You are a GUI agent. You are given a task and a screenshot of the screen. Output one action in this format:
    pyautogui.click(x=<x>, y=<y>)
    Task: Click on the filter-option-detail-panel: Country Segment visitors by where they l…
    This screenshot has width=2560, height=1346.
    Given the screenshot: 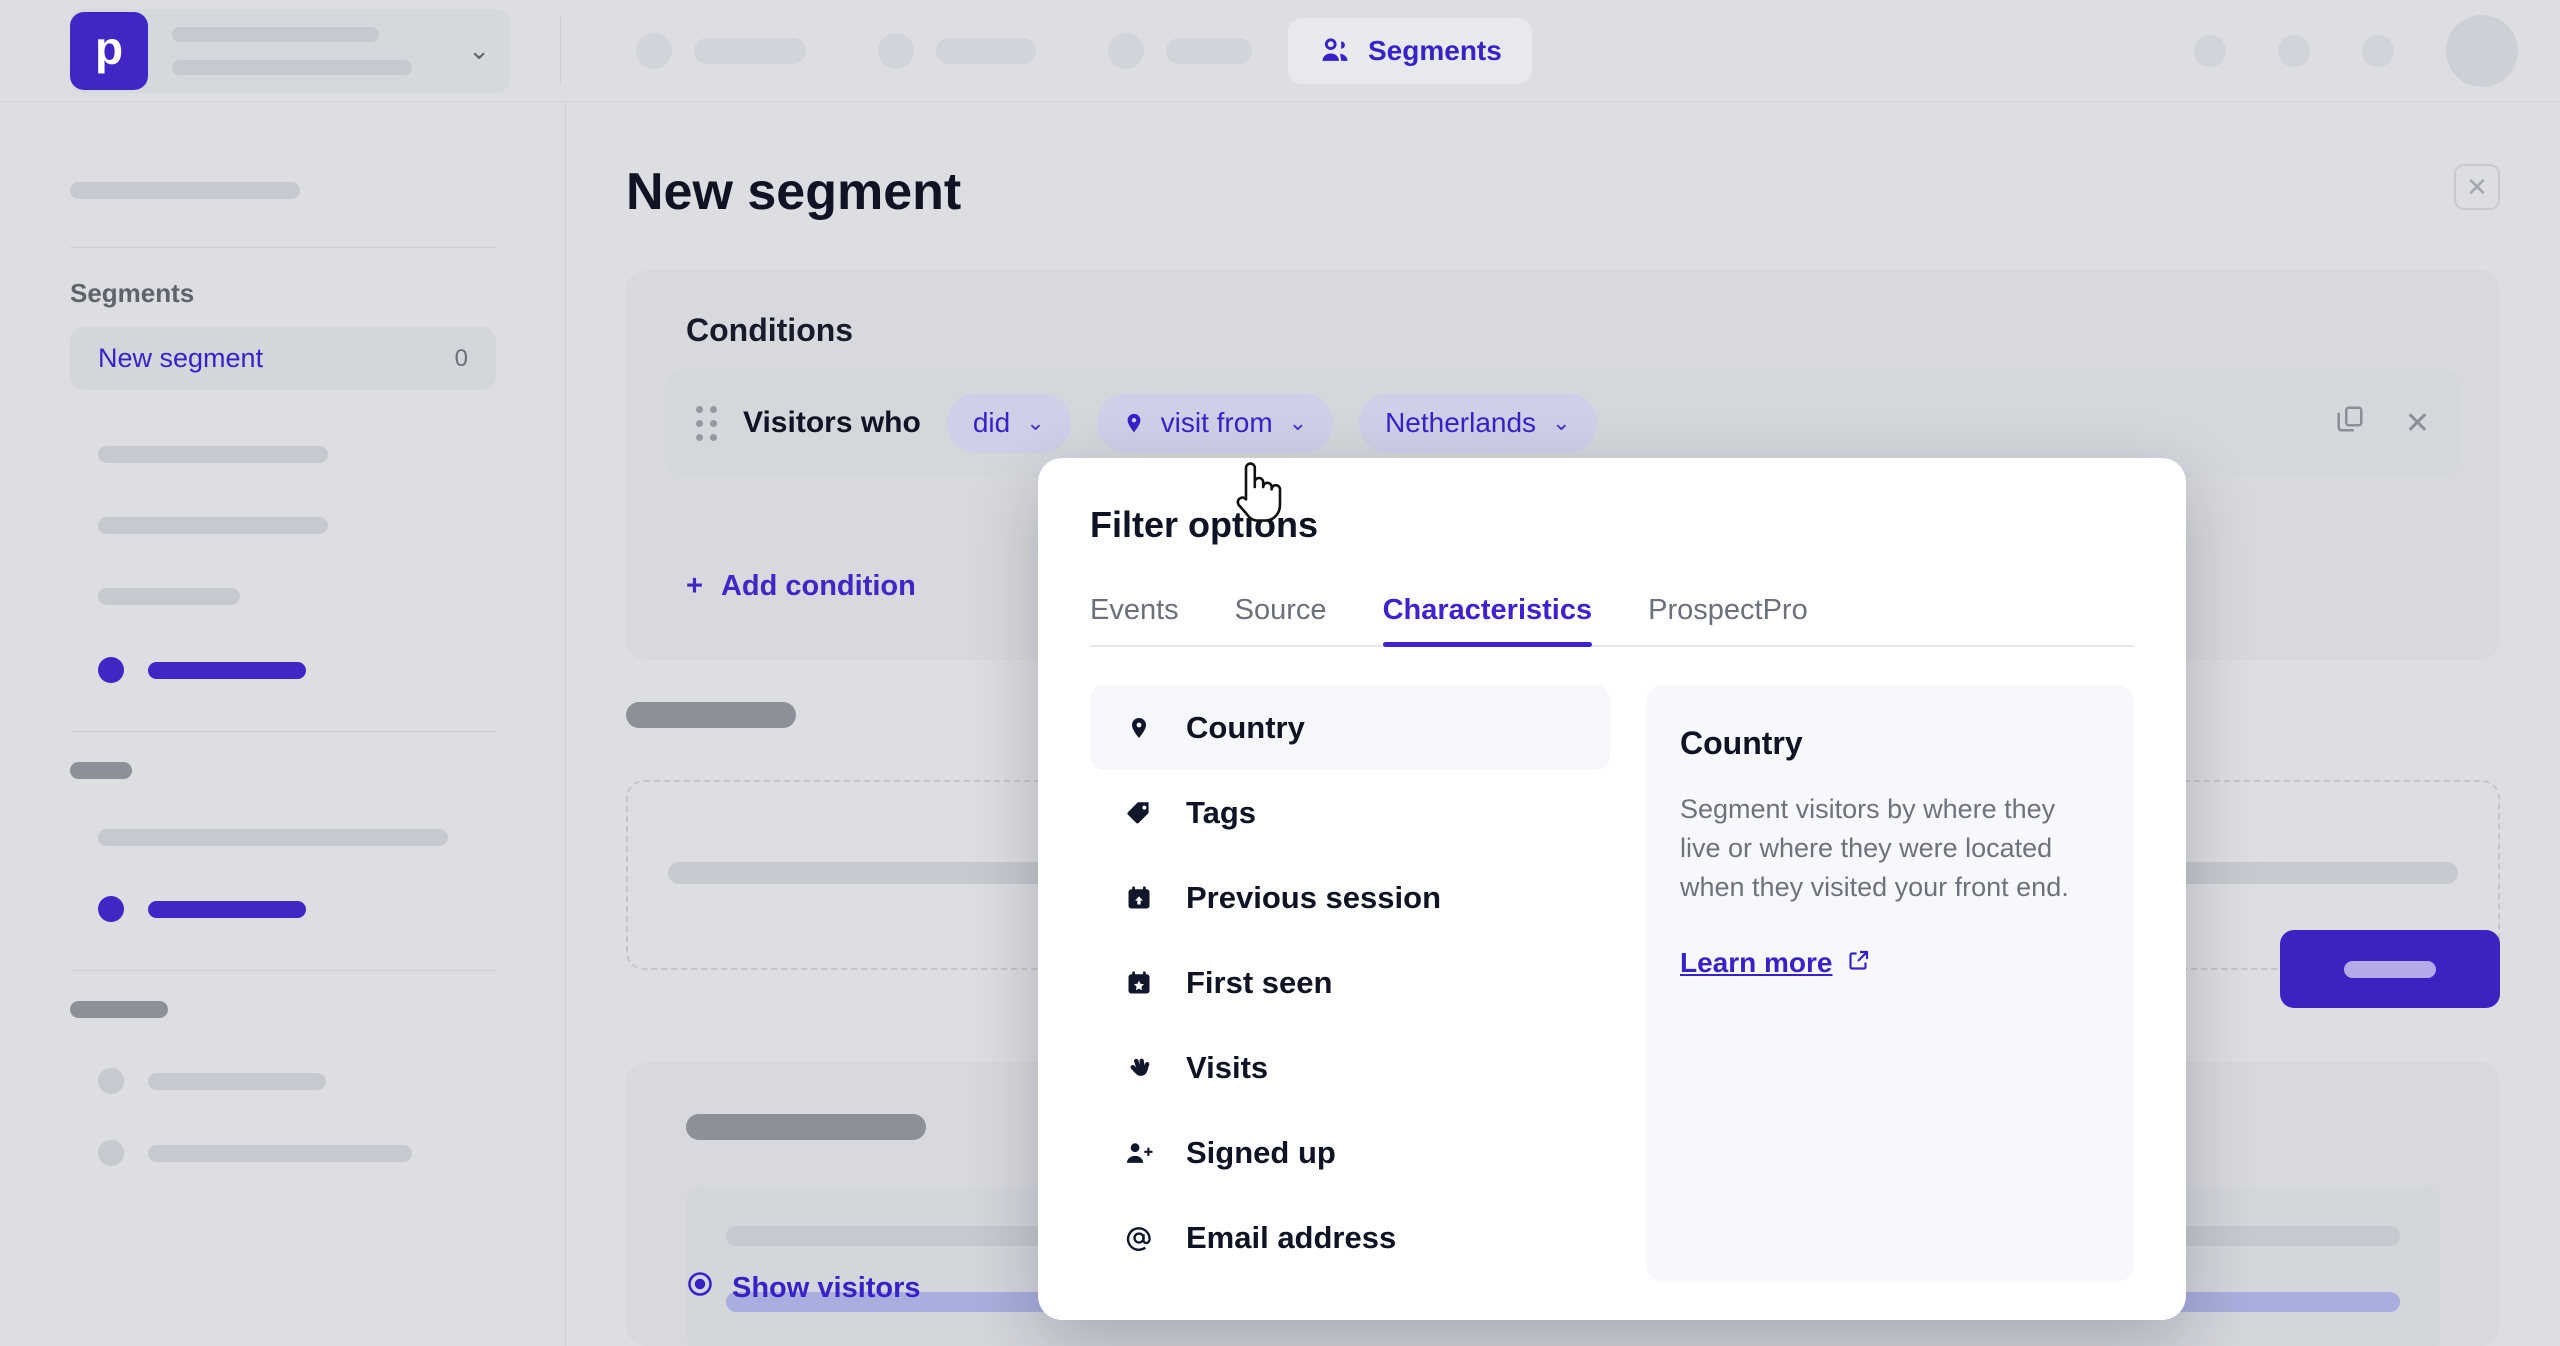 What is the action you would take?
    pyautogui.click(x=1890, y=983)
    